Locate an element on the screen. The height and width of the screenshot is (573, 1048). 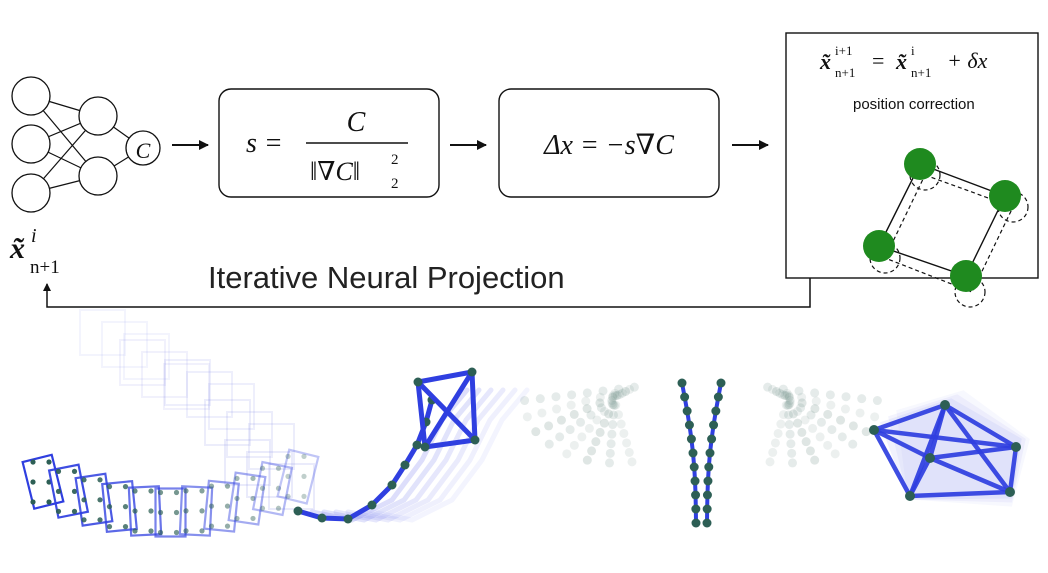
delta-formula: Δx = −s∇C is located at coordinates (608, 145).